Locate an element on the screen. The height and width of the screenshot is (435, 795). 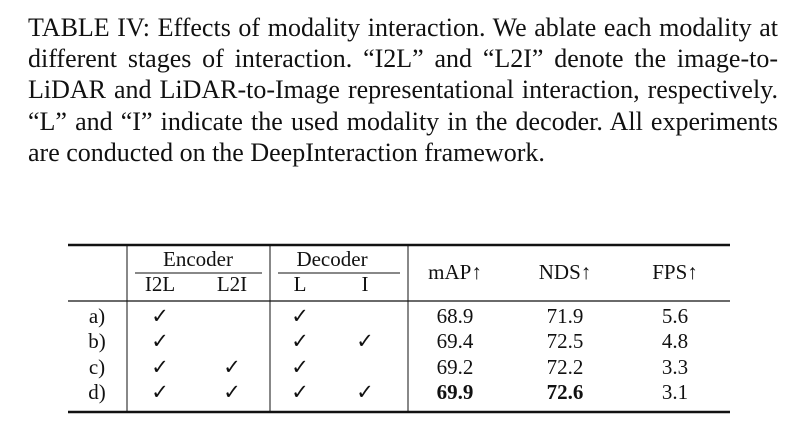
table-cell: 69.4 is located at coordinates (455, 341).